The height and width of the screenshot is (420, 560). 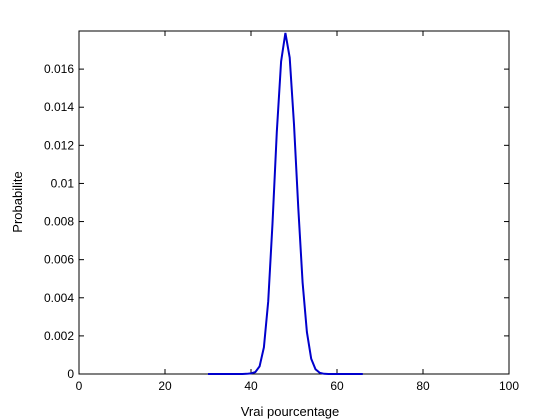 What do you see at coordinates (290, 411) in the screenshot?
I see `x-axis-label: Vrai pourcentage` at bounding box center [290, 411].